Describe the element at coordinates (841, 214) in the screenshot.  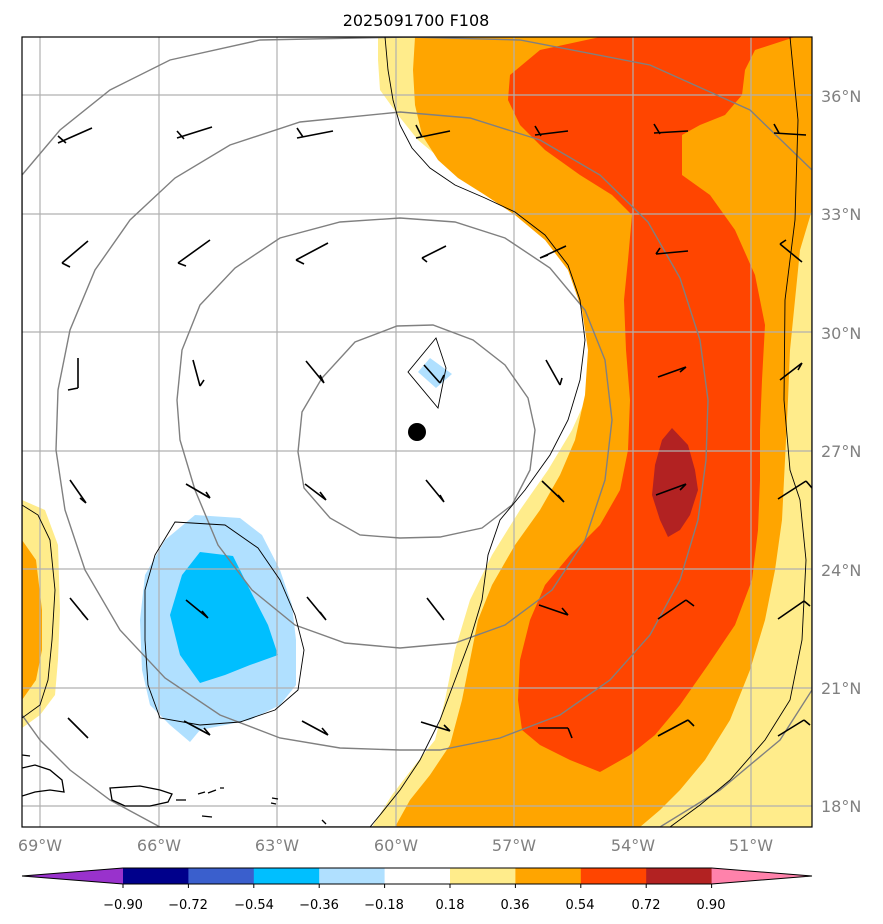
I see `lat-label: 33°N` at that location.